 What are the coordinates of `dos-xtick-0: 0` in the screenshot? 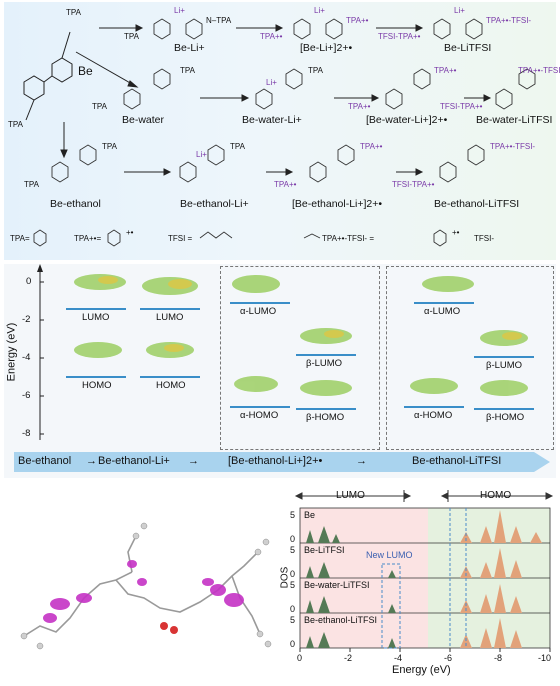 It's located at (300, 658).